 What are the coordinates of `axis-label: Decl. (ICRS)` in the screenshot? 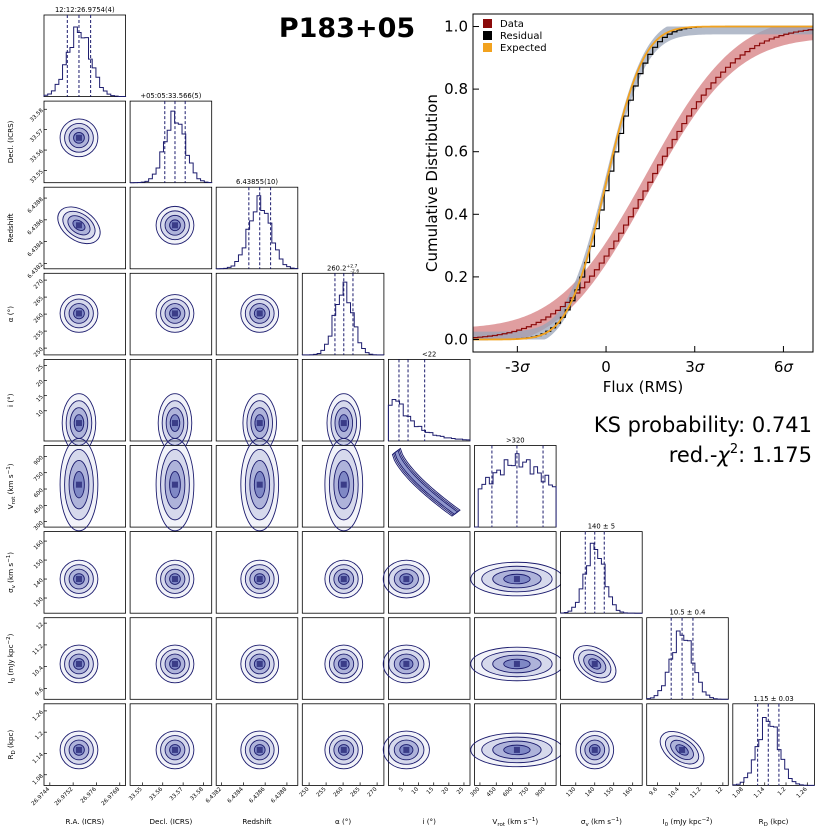 It's located at (171, 821).